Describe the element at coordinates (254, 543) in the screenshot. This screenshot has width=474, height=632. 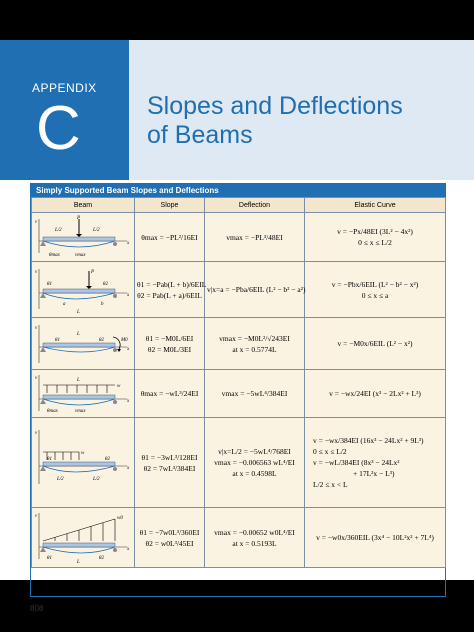
I see `deflection-formula: at x = 0.5193L` at that location.